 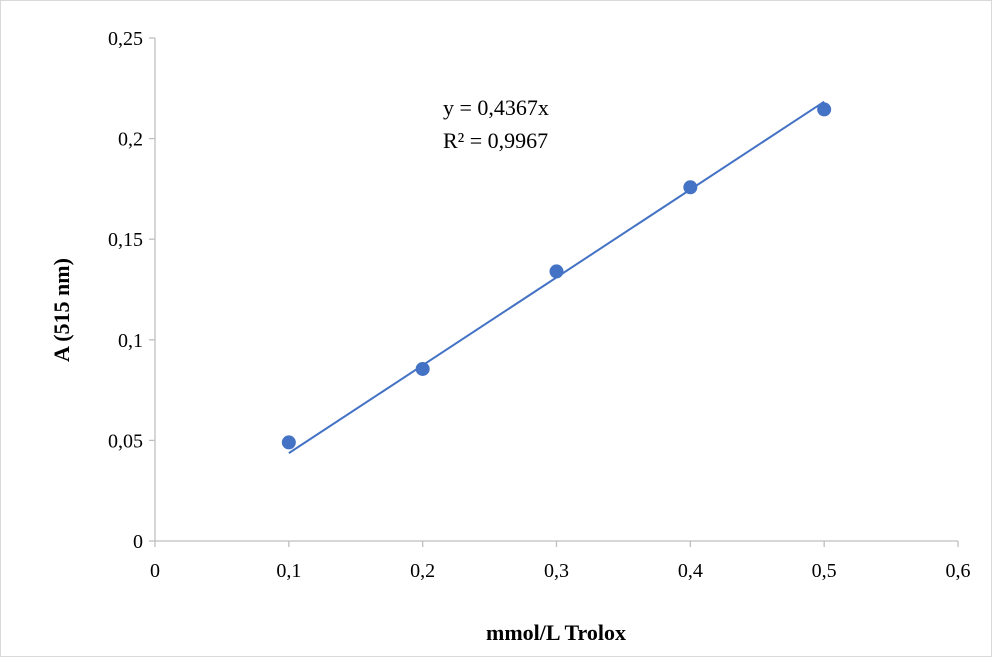 I want to click on y-tick-label: 0,25, so click(x=125, y=39).